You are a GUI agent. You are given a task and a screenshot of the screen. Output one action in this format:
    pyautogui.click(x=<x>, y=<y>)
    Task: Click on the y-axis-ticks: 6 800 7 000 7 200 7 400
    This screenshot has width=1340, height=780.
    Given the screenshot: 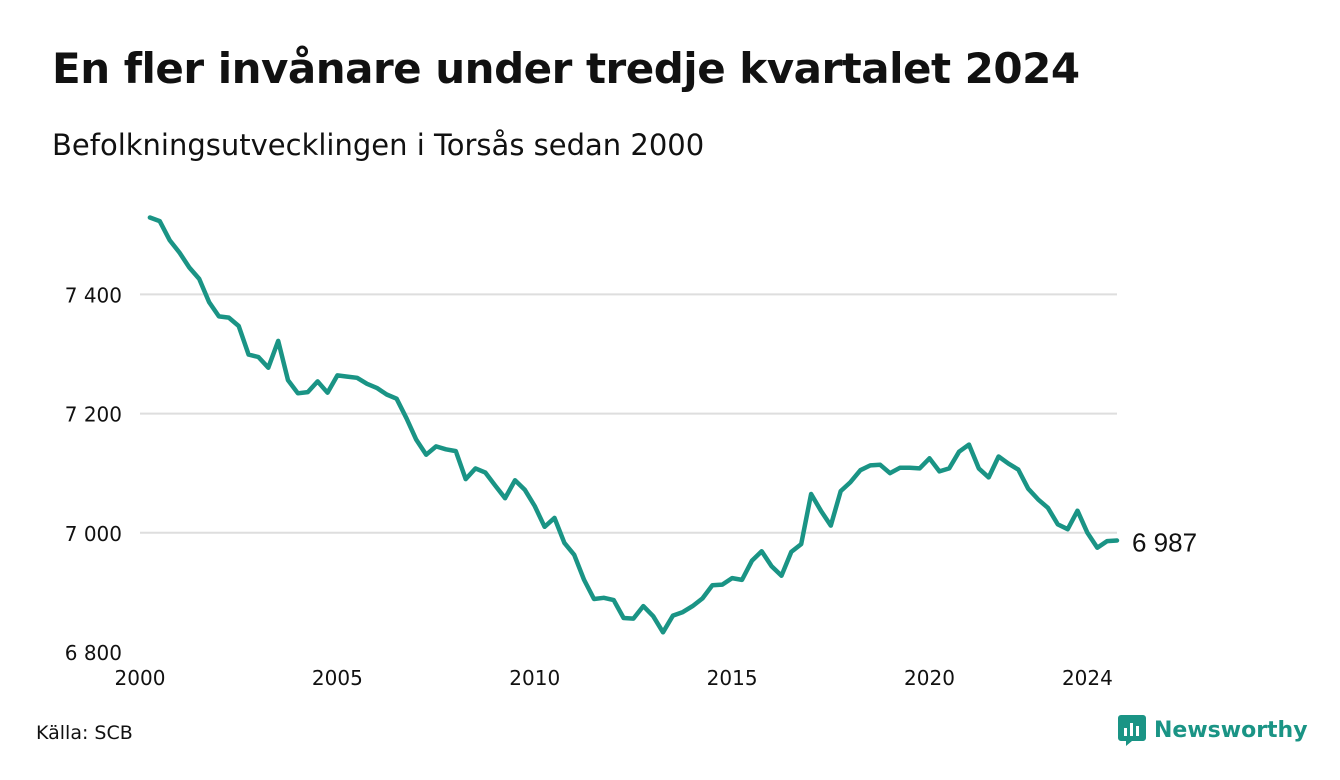 What is the action you would take?
    pyautogui.click(x=93, y=474)
    